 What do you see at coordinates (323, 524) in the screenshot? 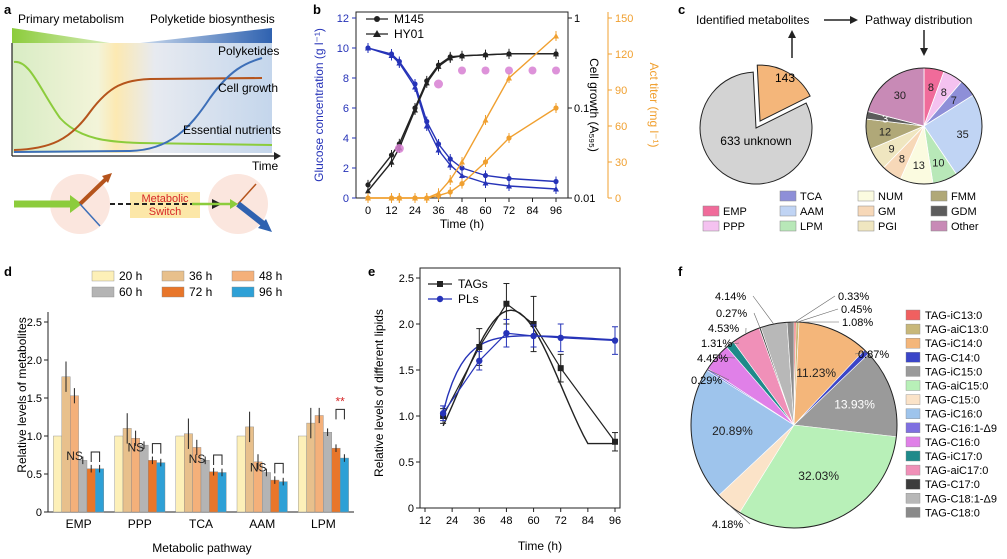
I see `category-label-d: LPM` at bounding box center [323, 524].